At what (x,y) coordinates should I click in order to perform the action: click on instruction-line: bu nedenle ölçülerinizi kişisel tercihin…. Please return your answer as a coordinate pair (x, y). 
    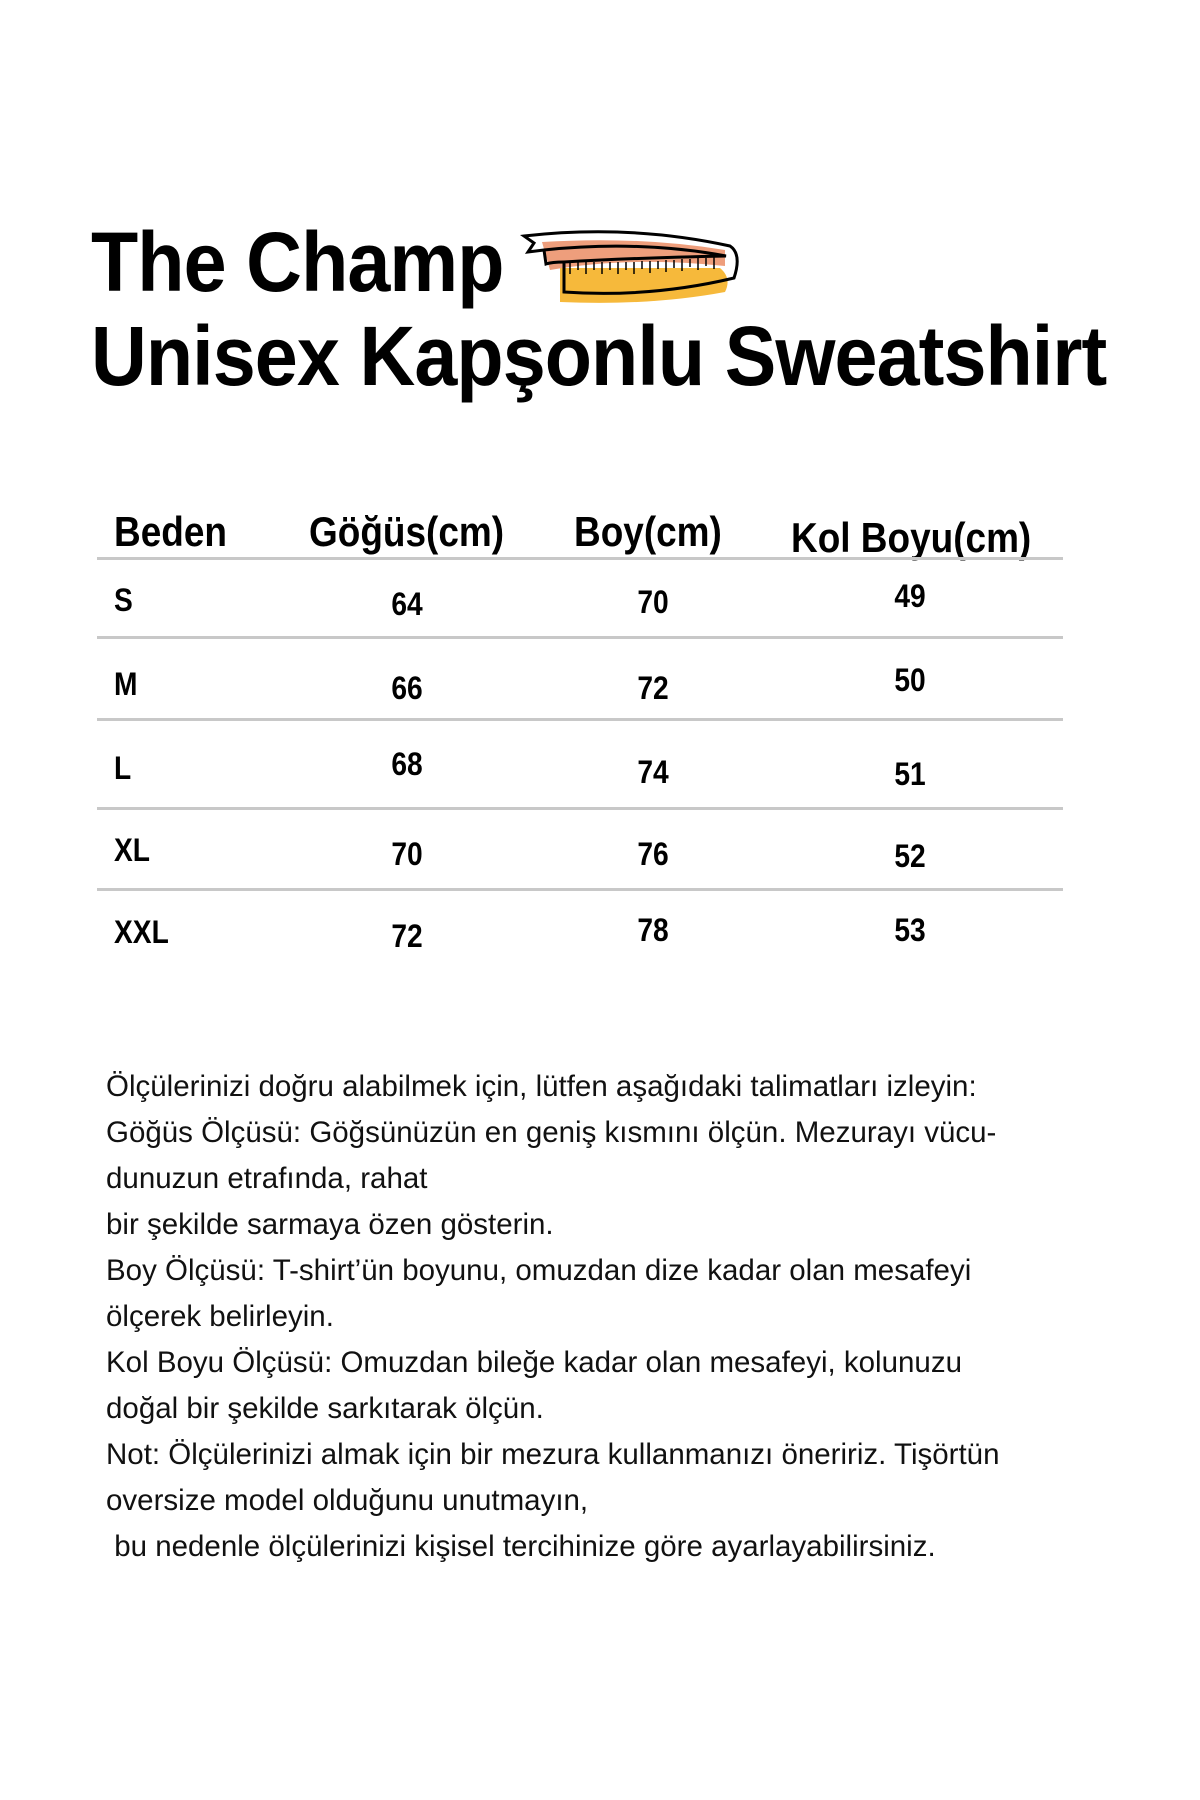
    Looking at the image, I should click on (521, 1546).